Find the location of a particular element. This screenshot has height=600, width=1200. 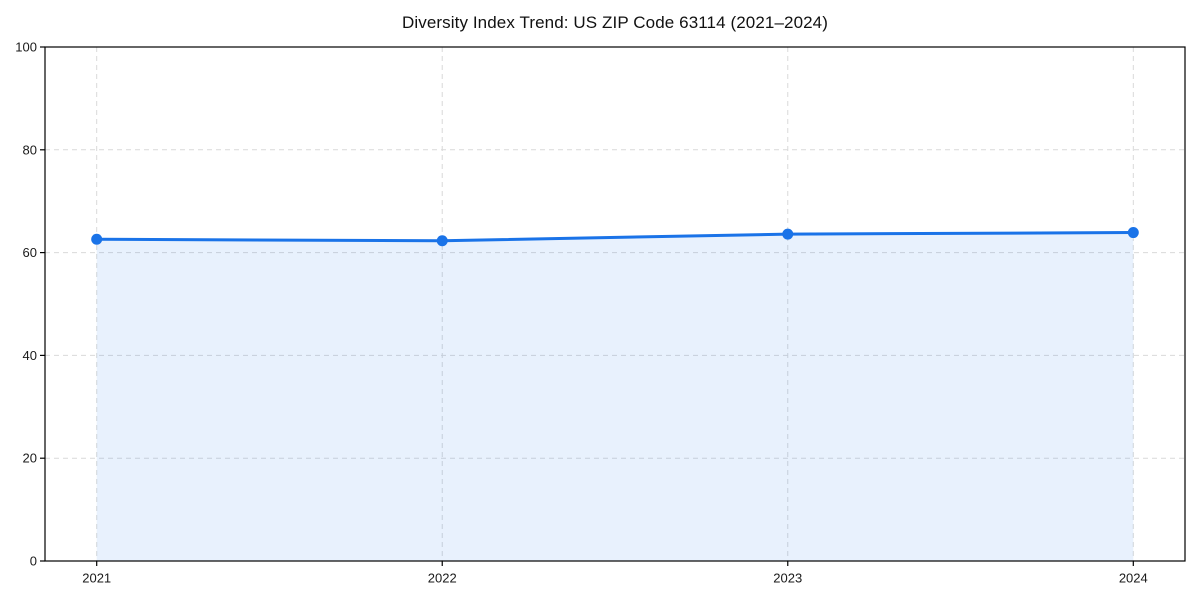

y-tick-label-80: 80 is located at coordinates (30, 149).